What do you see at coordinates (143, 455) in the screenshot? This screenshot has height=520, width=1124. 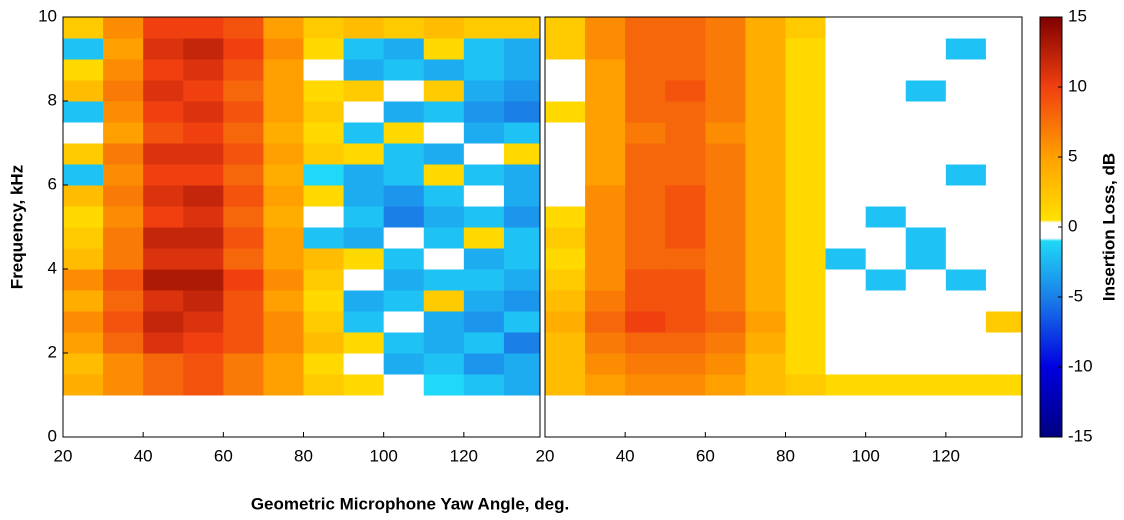 I see `x-tick-label: 40` at bounding box center [143, 455].